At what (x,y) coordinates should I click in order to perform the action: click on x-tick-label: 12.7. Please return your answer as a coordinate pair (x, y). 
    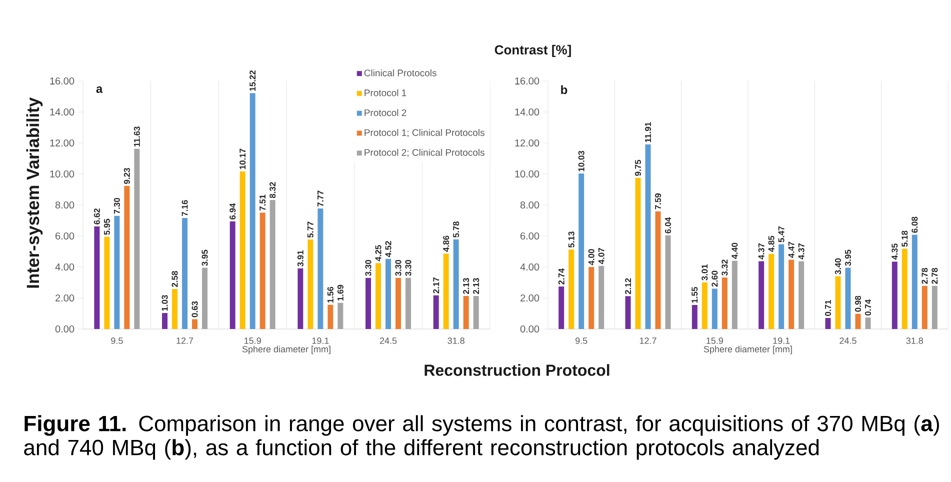
    Looking at the image, I should click on (648, 341).